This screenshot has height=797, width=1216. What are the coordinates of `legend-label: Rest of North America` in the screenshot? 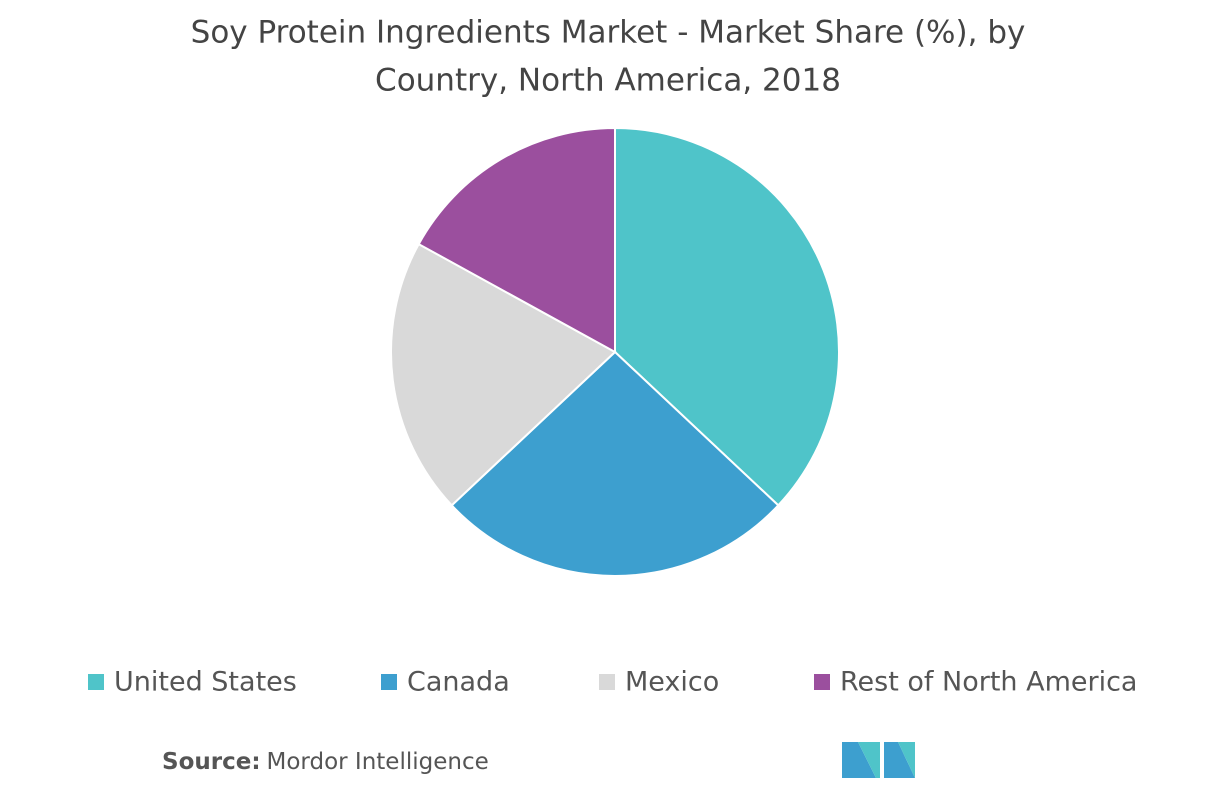 It's located at (988, 682).